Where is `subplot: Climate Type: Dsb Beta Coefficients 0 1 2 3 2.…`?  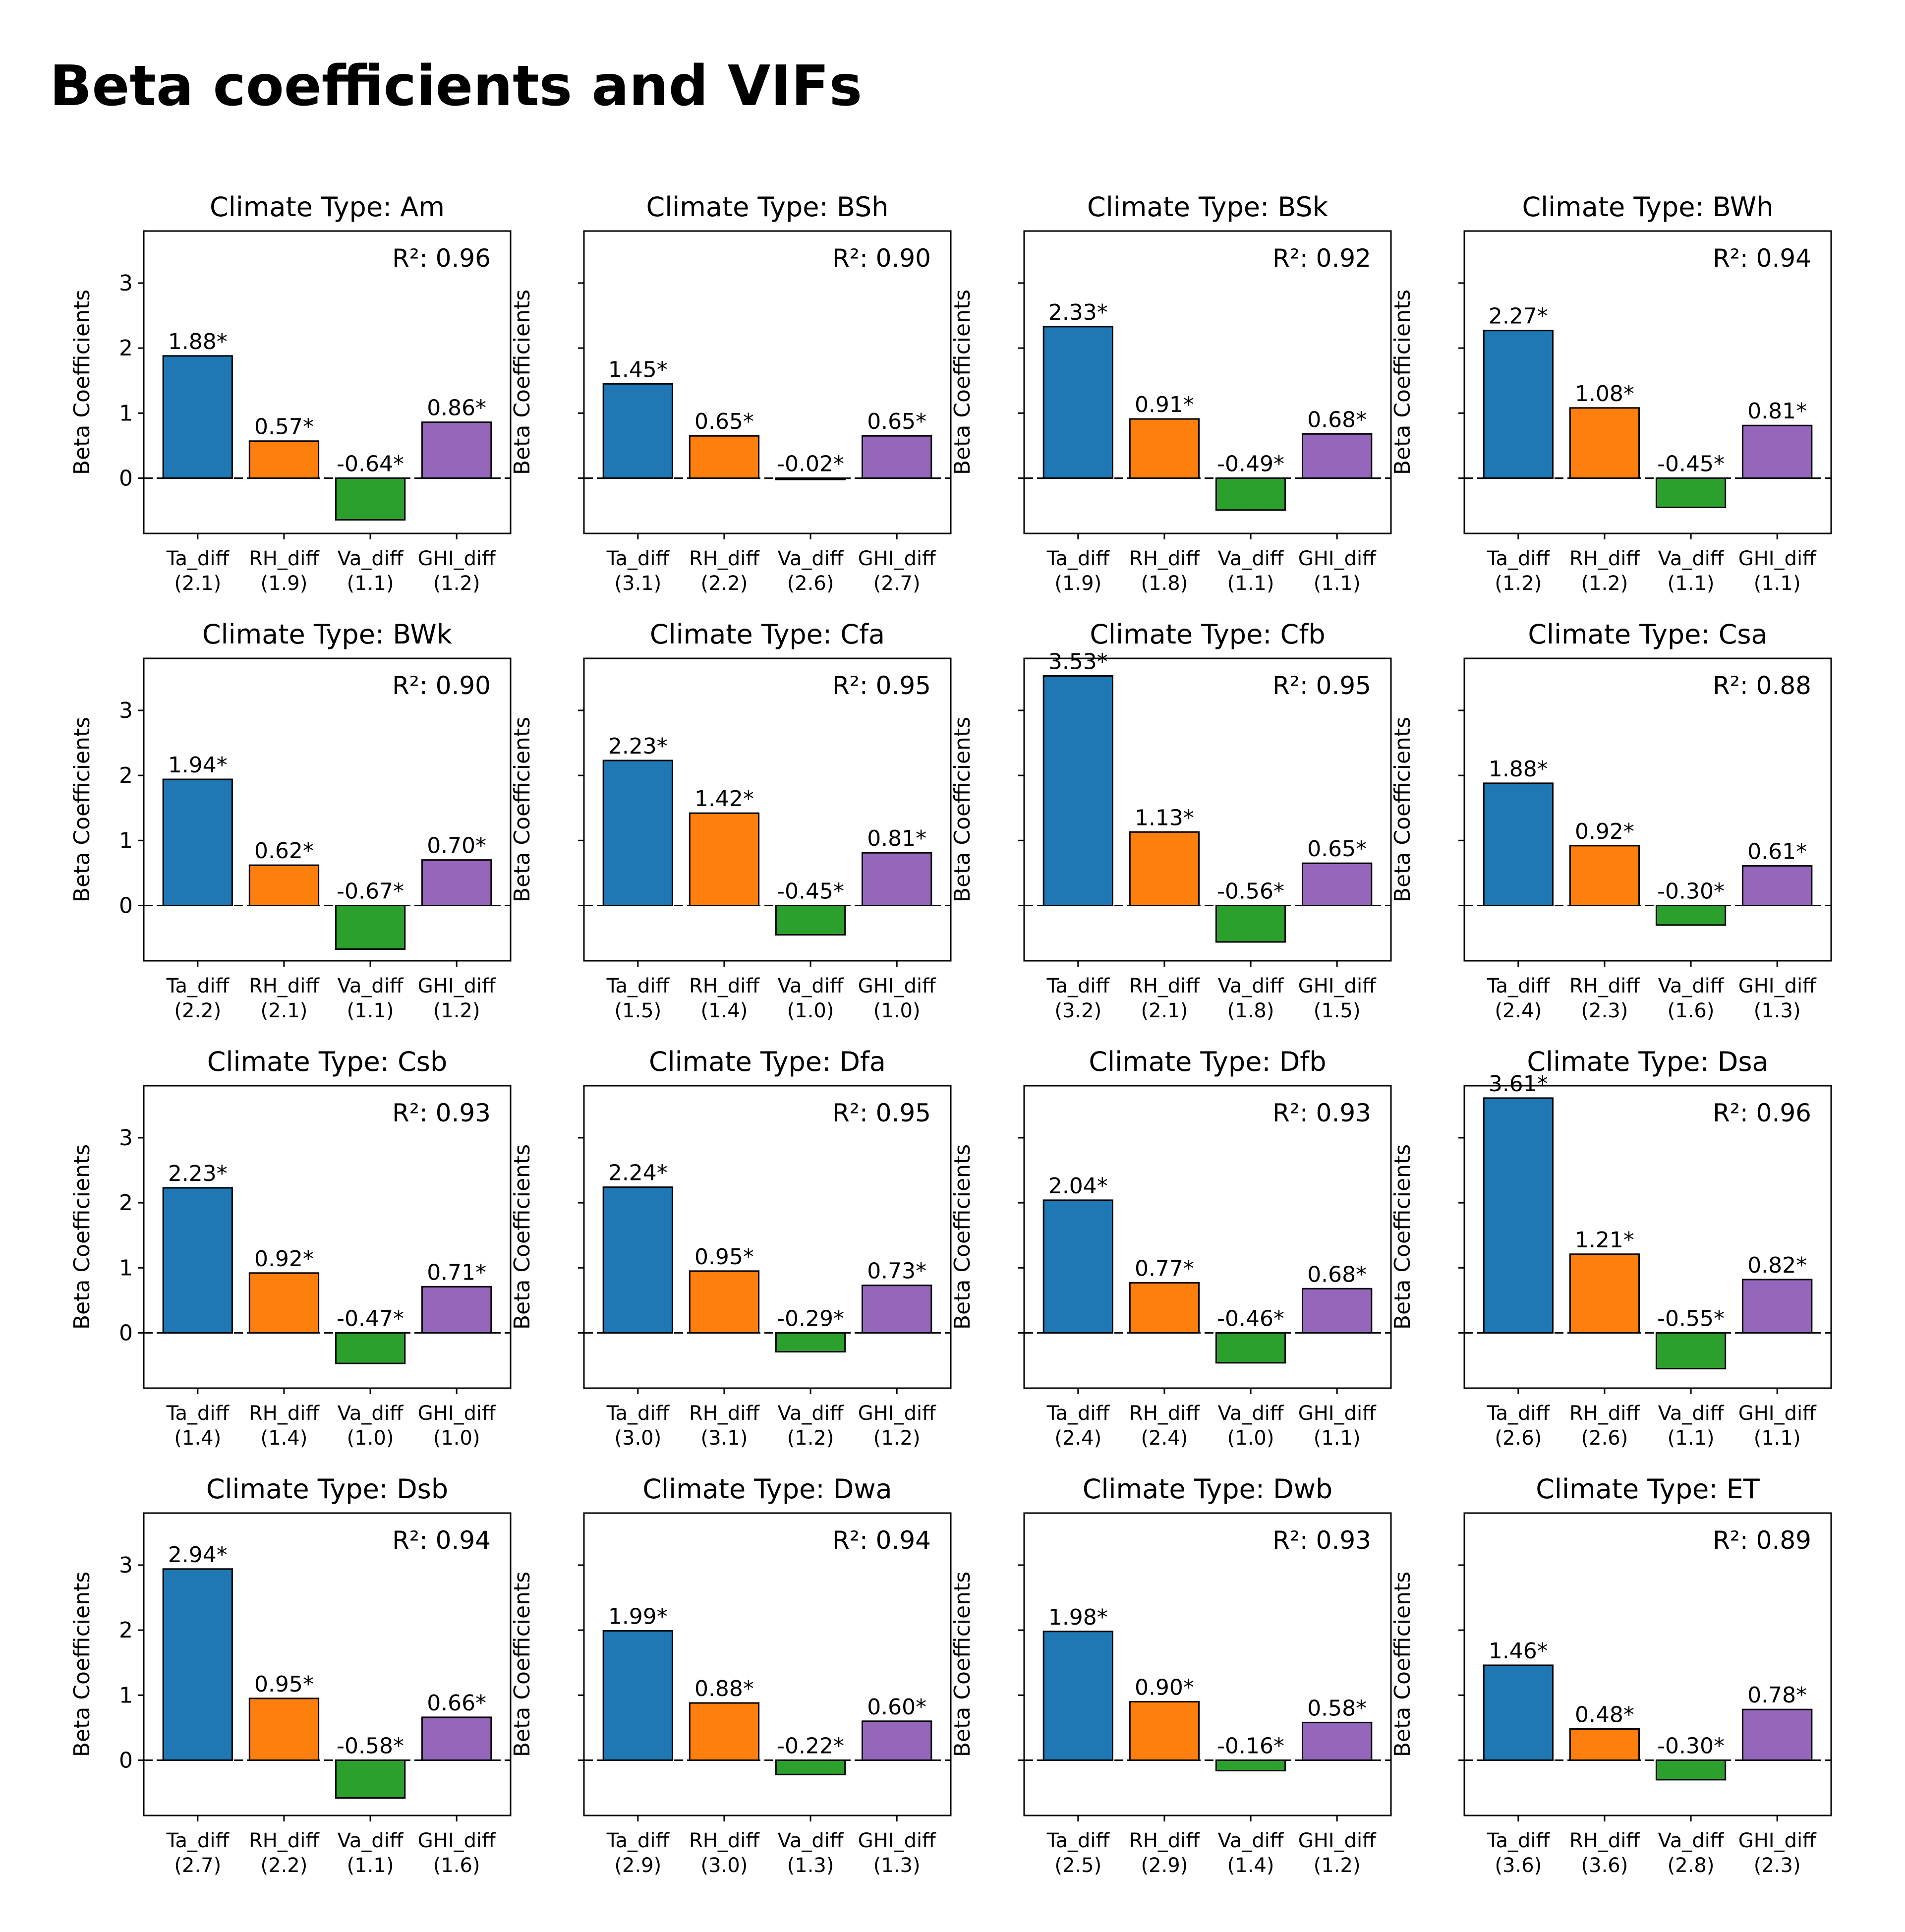
subplot: Climate Type: Dsb Beta Coefficients 0 1 2 3 2.… is located at coordinates (290, 1675).